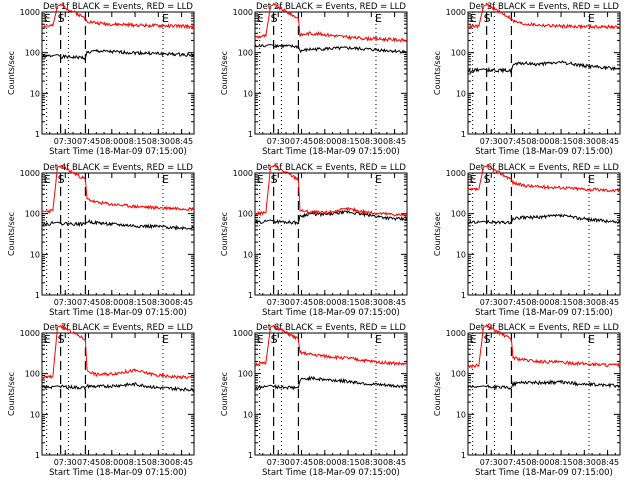  Describe the element at coordinates (118, 168) in the screenshot. I see `panel-title: Det 4f BLACK = Events, RED = LLD` at that location.